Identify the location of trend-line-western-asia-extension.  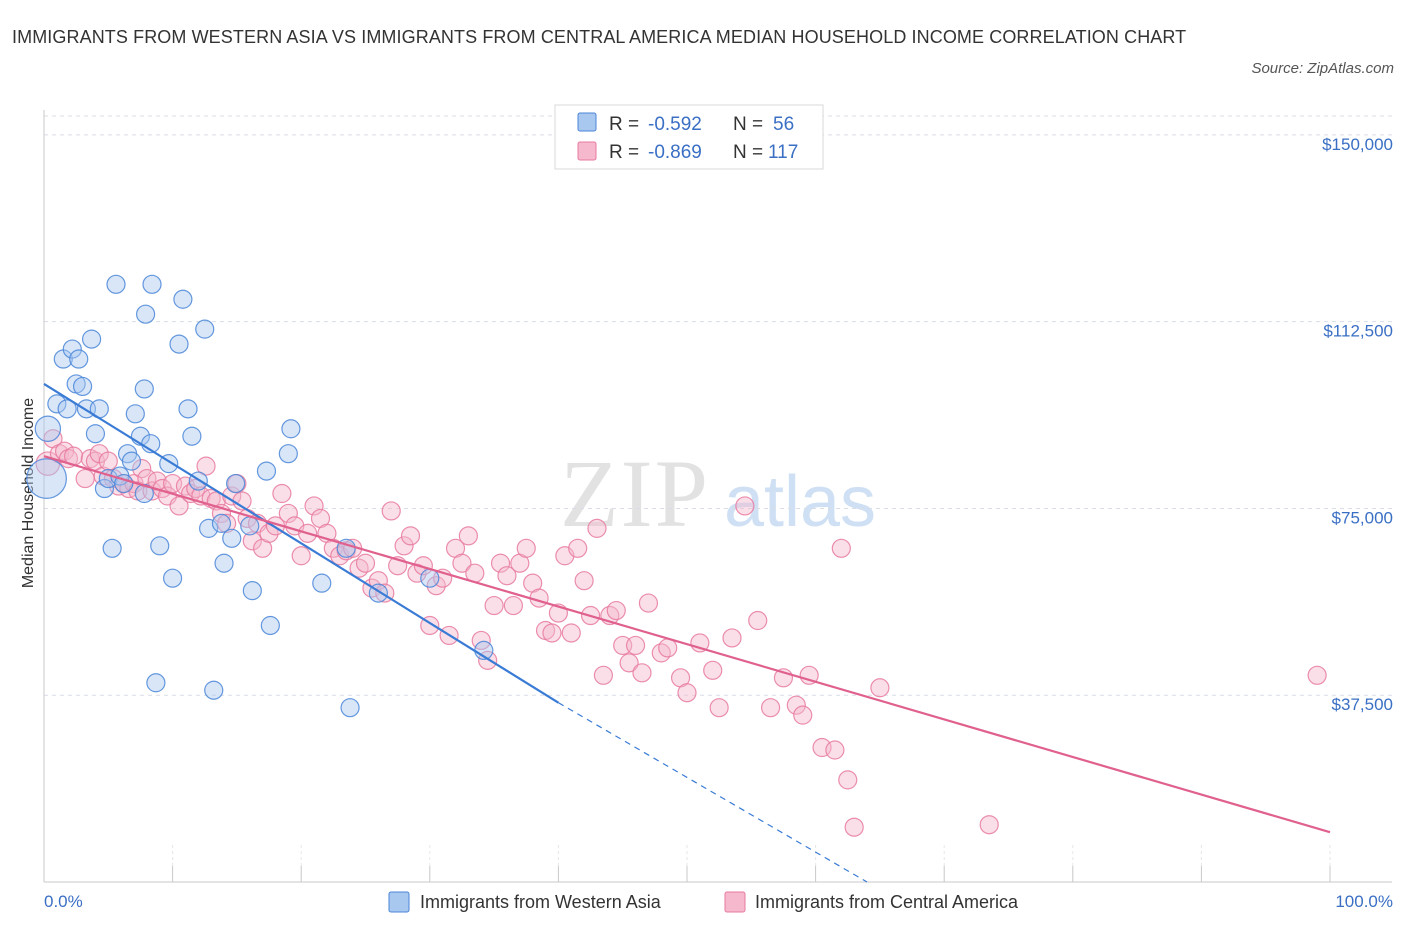
(713, 792).